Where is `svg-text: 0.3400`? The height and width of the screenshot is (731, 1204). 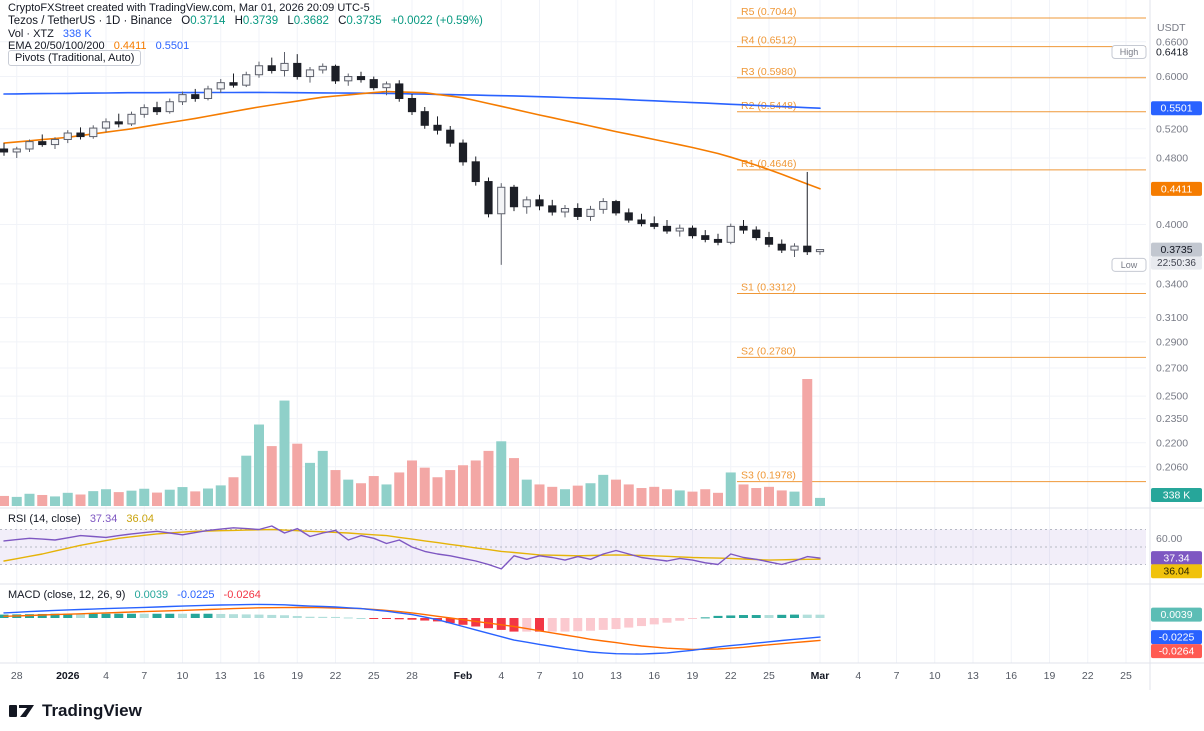 svg-text: 0.3400 is located at coordinates (1172, 284).